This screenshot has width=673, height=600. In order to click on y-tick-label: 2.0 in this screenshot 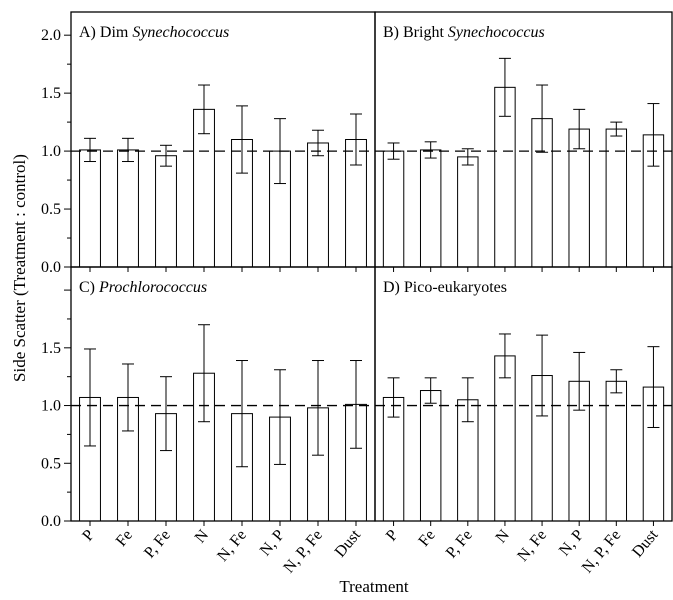, I will do `click(51, 35)`.